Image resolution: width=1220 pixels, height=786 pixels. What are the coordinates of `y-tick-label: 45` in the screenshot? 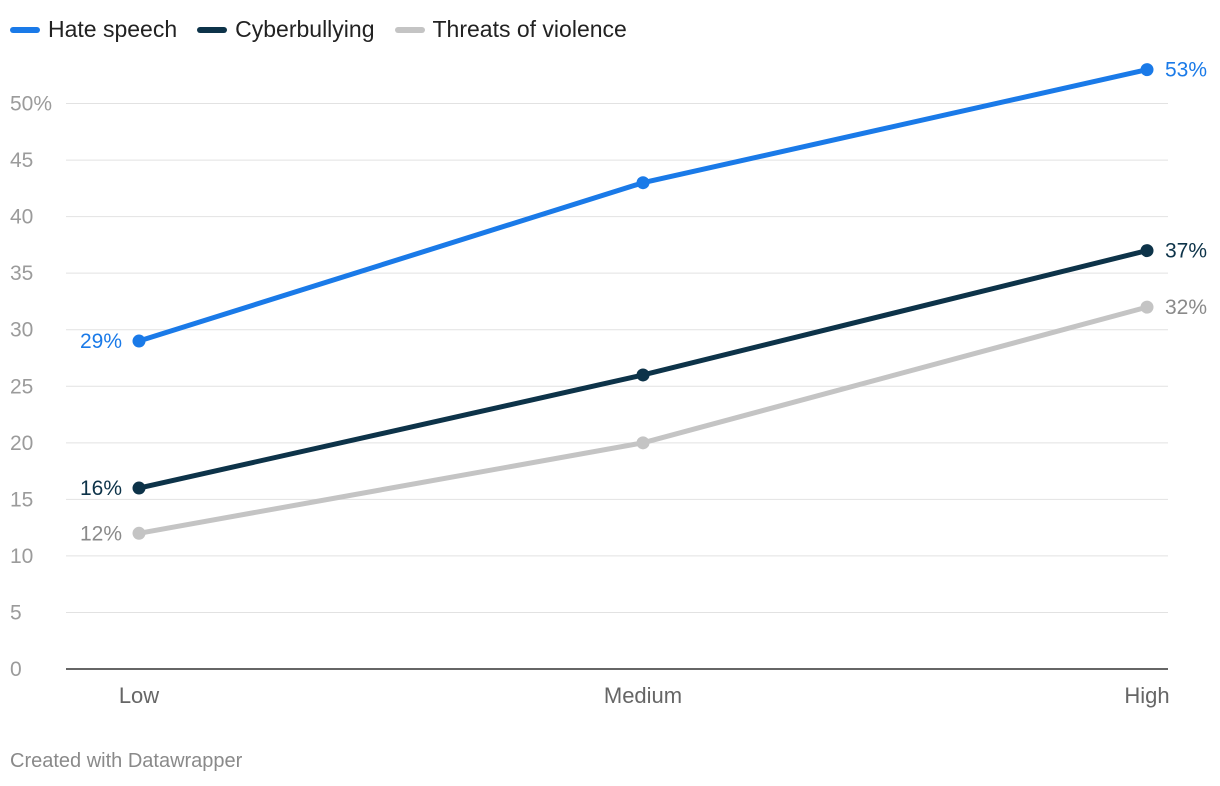 It's located at (21, 160).